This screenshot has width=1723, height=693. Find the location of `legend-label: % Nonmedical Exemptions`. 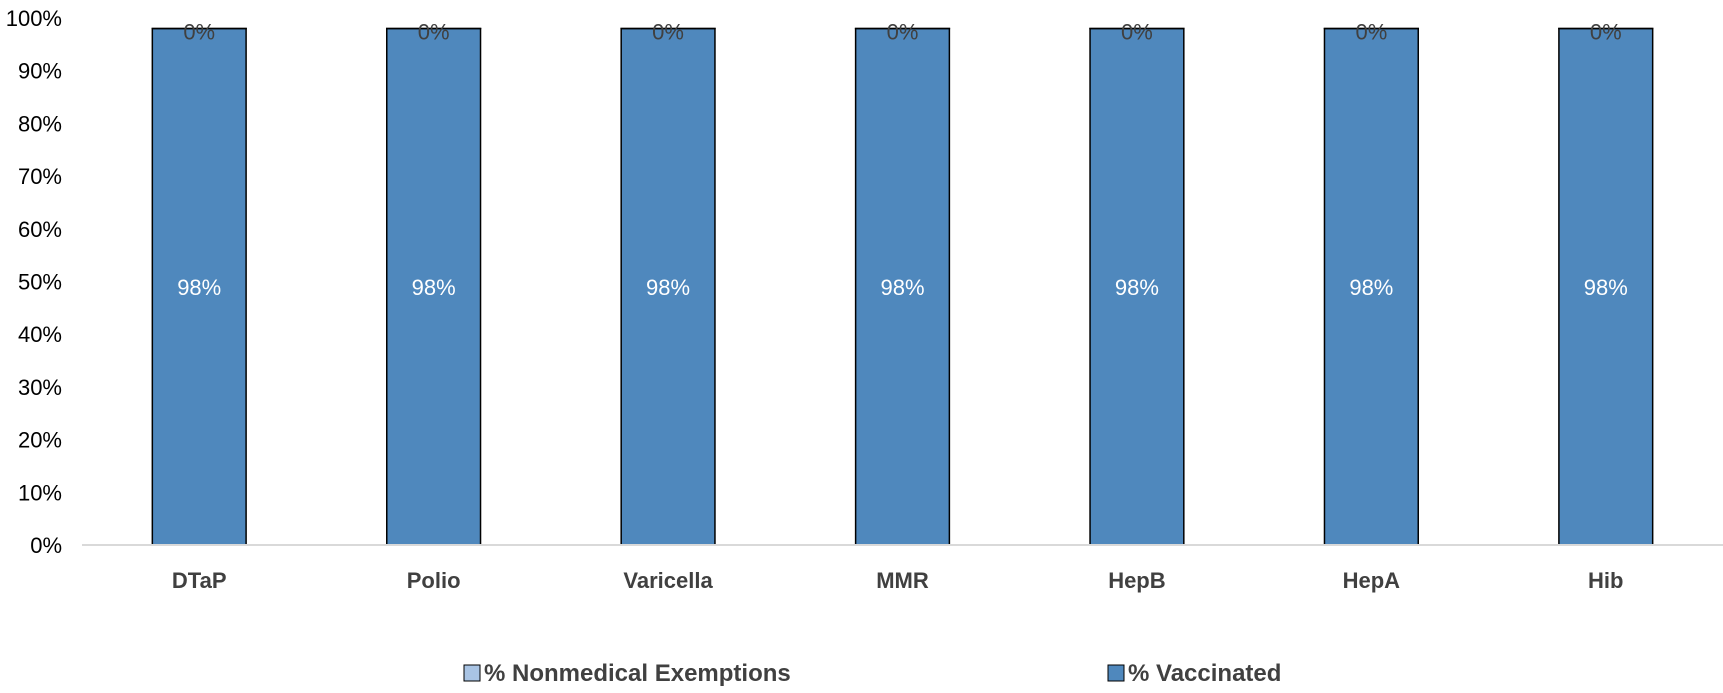

legend-label: % Nonmedical Exemptions is located at coordinates (637, 673).